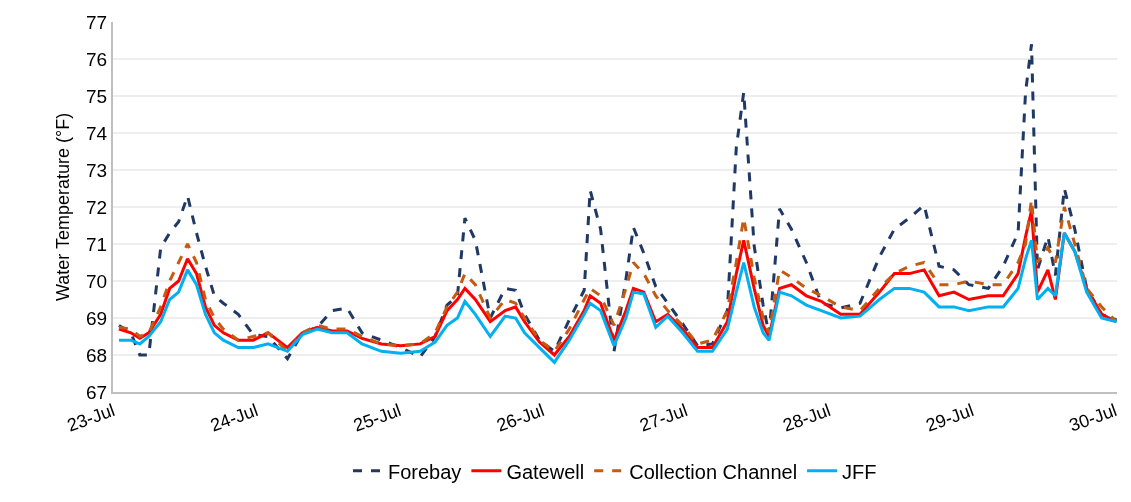 The image size is (1131, 502). Describe the element at coordinates (97, 96) in the screenshot. I see `y-tick-label: 75` at that location.